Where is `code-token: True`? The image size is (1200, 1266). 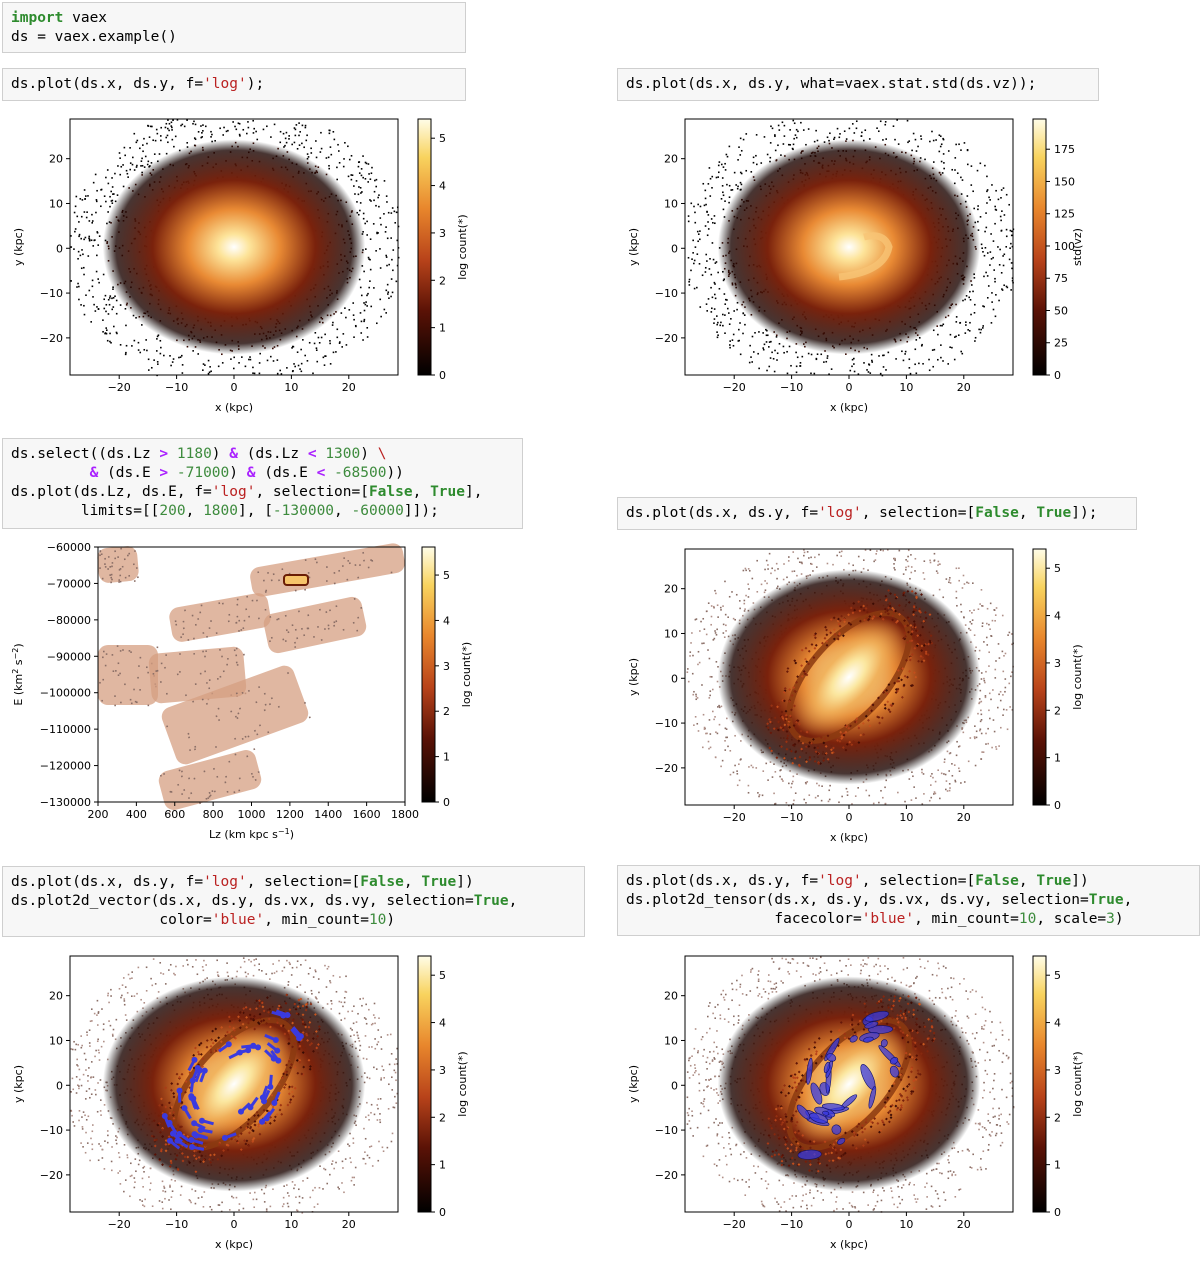 code-token: True is located at coordinates (1054, 513).